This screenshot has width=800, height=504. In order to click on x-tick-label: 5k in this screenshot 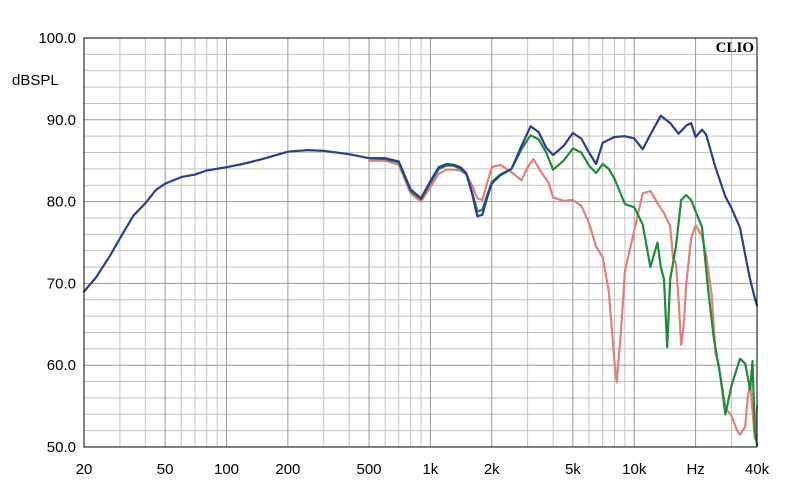, I will do `click(573, 469)`.